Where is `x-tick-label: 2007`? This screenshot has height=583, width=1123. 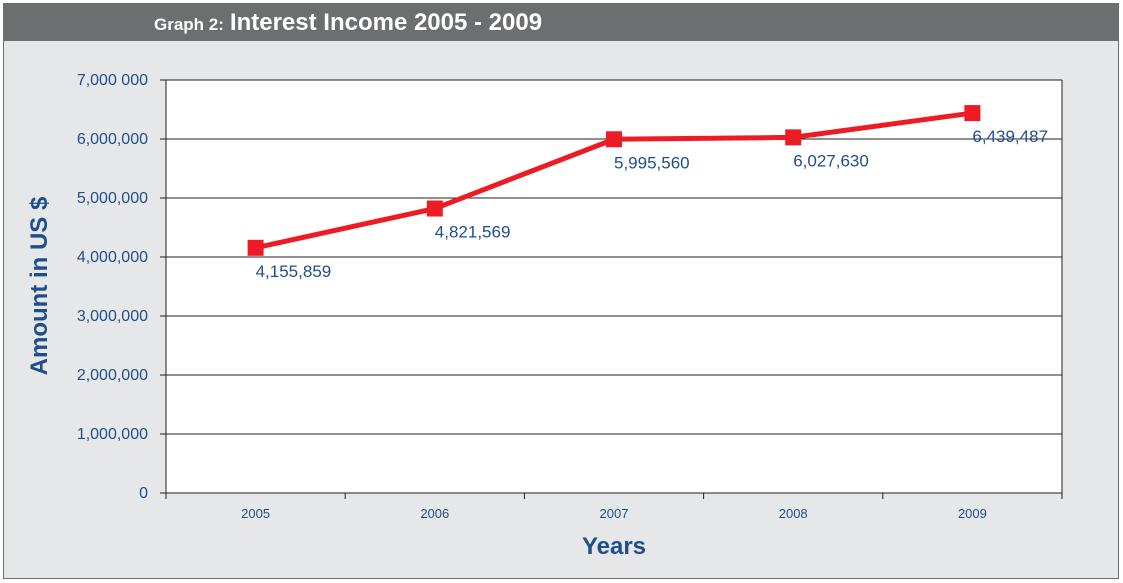
x-tick-label: 2007 is located at coordinates (614, 513).